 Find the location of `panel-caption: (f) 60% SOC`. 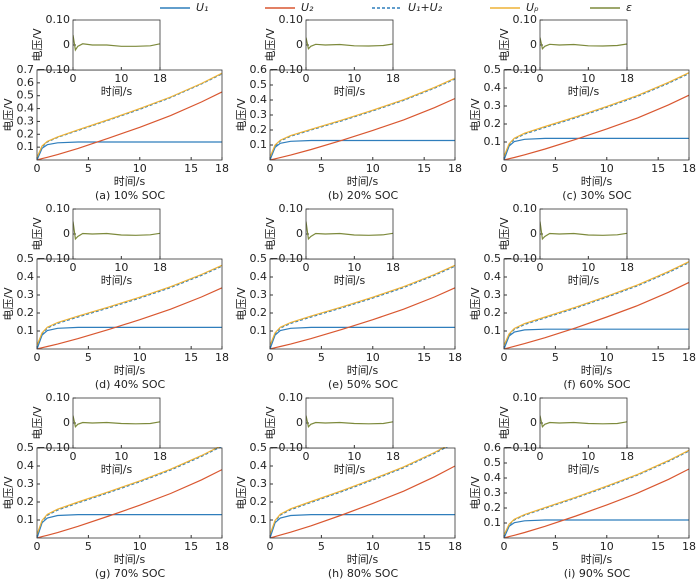

panel-caption: (f) 60% SOC is located at coordinates (597, 384).